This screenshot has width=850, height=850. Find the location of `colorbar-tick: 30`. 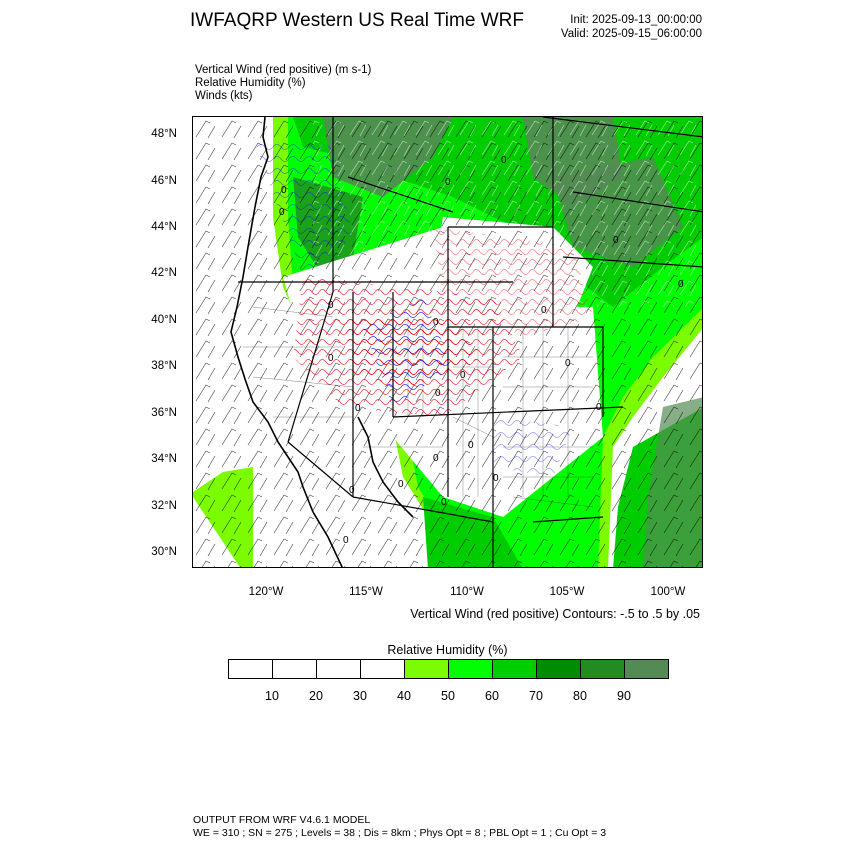

colorbar-tick: 30 is located at coordinates (360, 696).